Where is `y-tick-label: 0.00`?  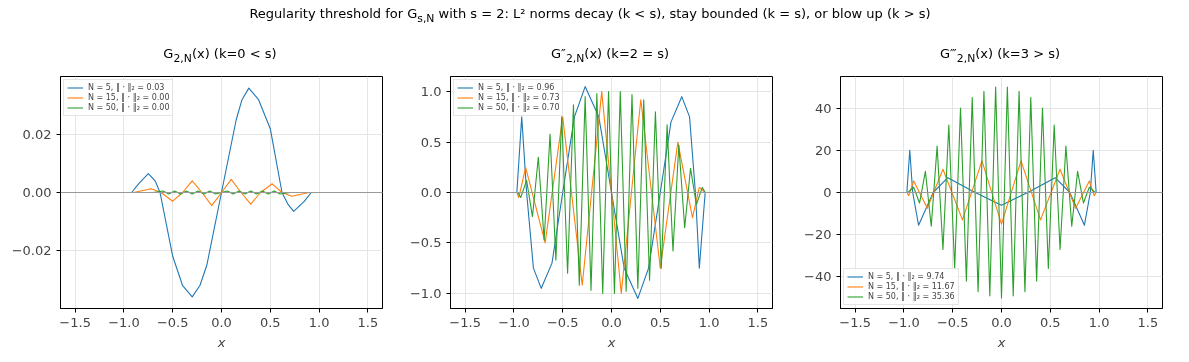
y-tick-label: 0.00 is located at coordinates (37, 192).